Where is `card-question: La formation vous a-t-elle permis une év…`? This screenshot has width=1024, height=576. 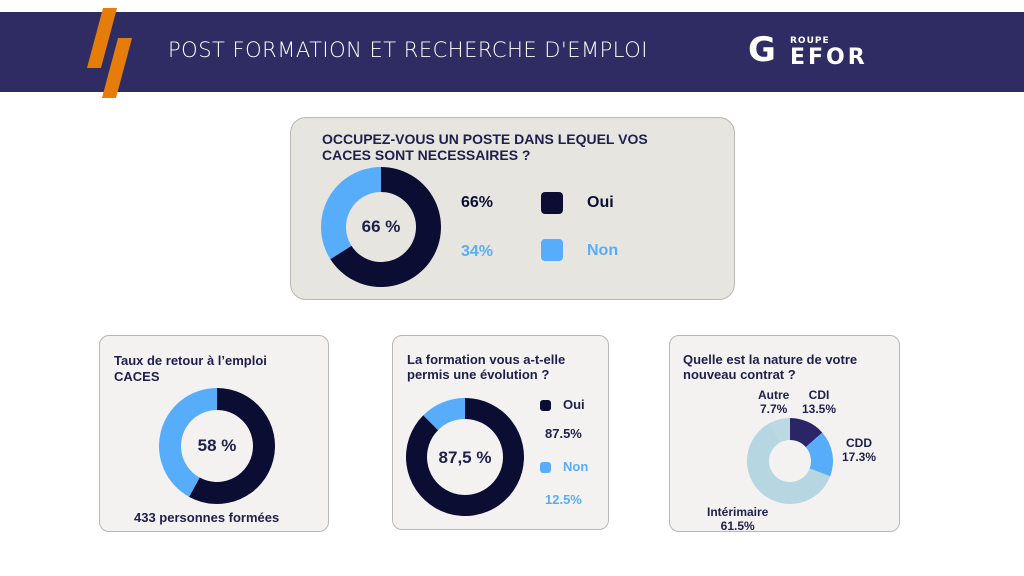
card-question: La formation vous a-t-elle permis une év… is located at coordinates (486, 367).